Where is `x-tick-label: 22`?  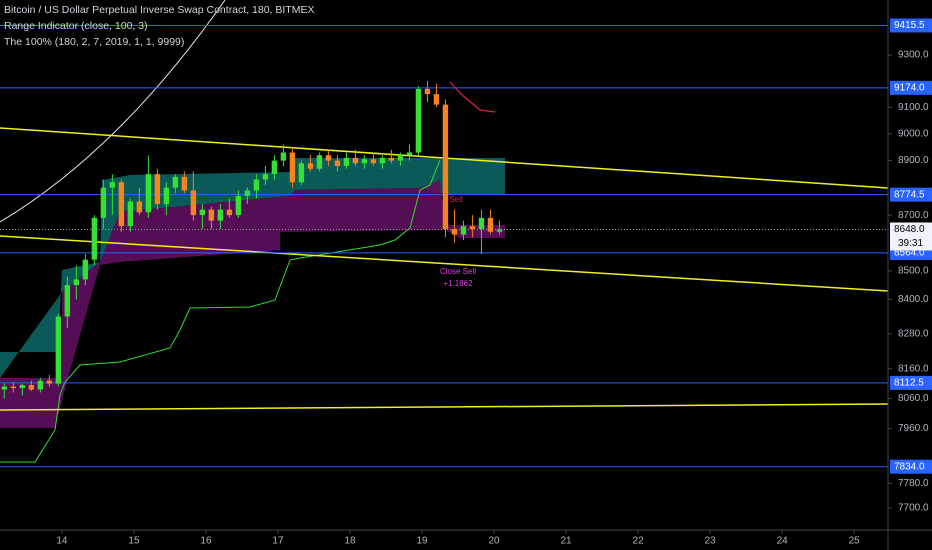
x-tick-label: 22 is located at coordinates (639, 541).